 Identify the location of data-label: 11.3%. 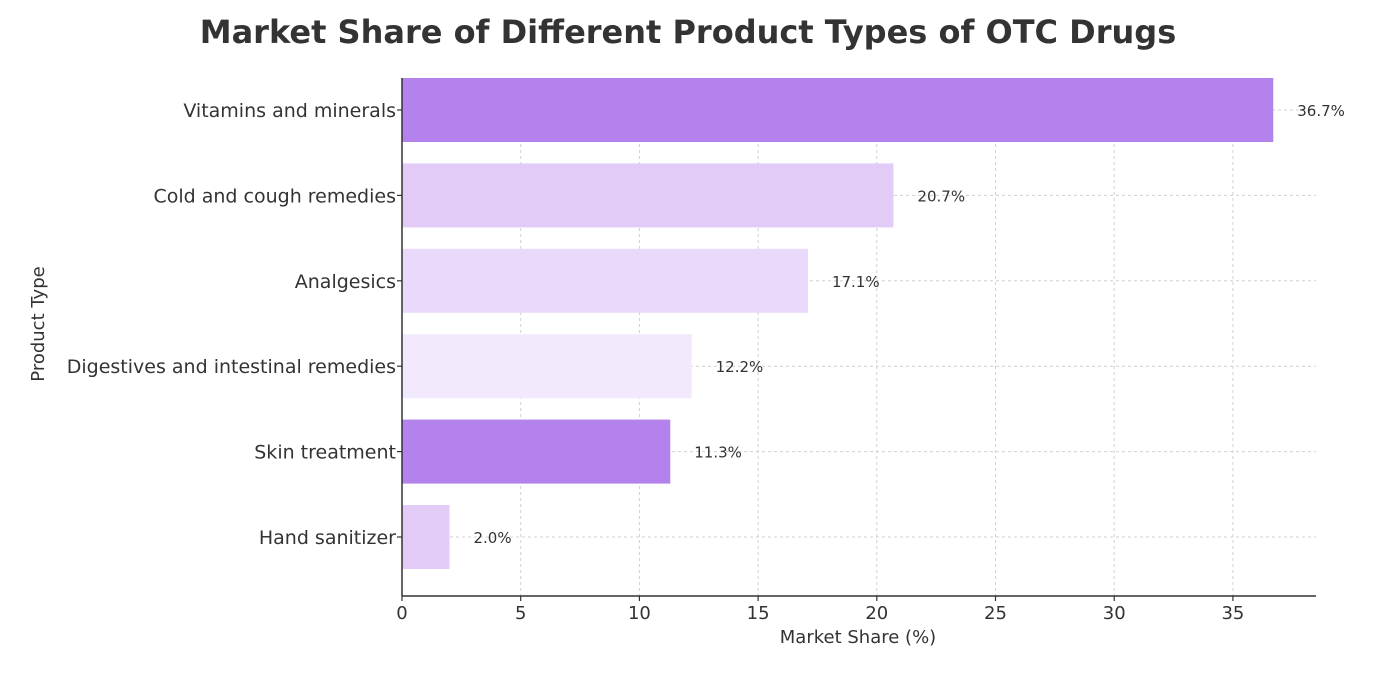
(718, 453).